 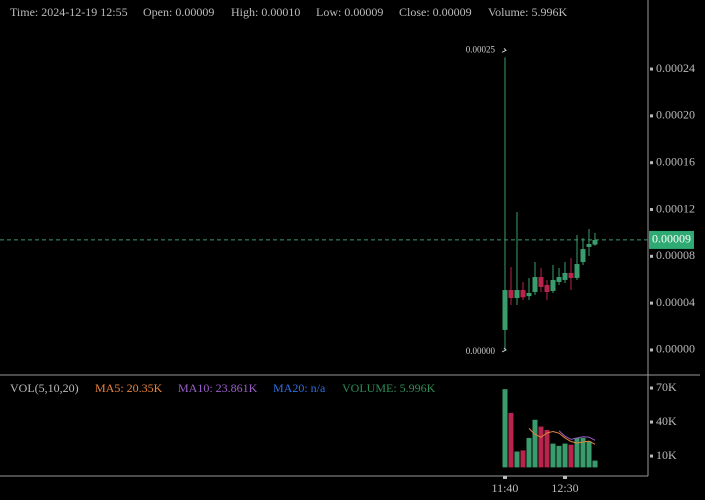 I want to click on max-pointer, so click(x=504, y=50).